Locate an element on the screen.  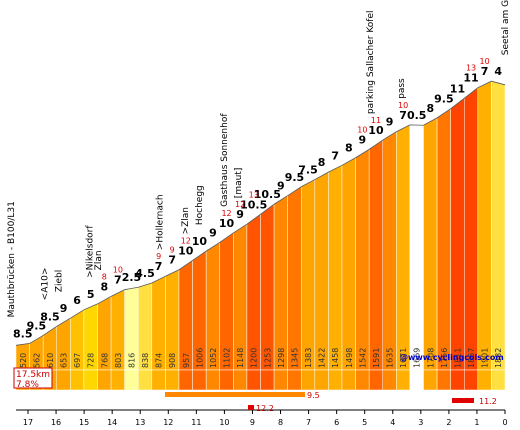
segment-altitude-label: 1591 is located at coordinates (376, 358).